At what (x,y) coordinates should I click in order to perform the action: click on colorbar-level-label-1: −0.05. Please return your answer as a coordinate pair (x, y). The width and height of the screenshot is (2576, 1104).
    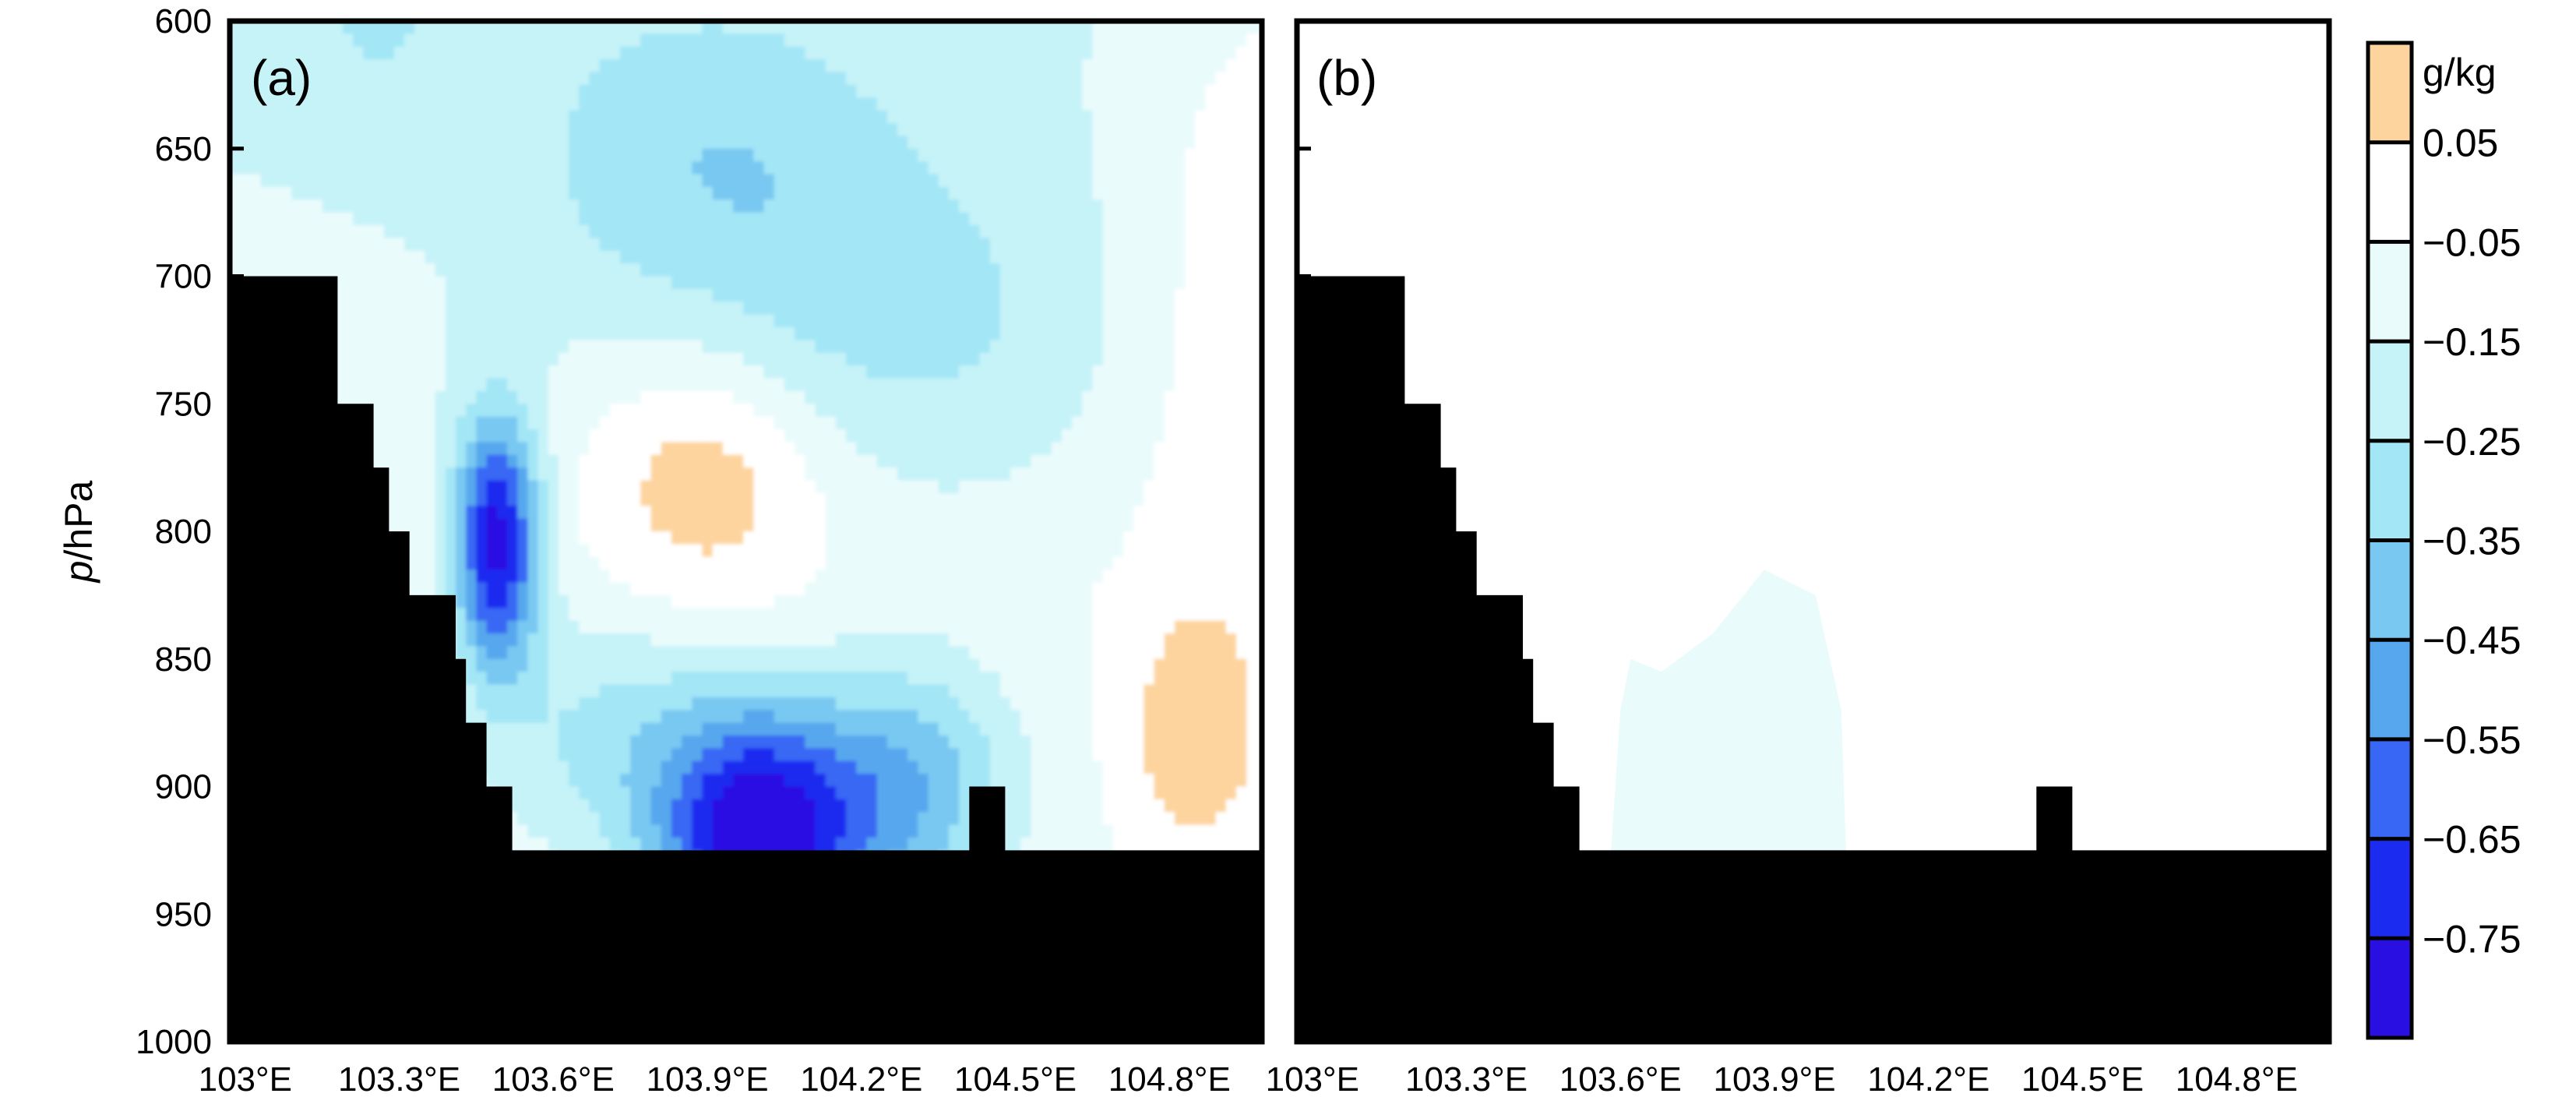
    Looking at the image, I should click on (2472, 242).